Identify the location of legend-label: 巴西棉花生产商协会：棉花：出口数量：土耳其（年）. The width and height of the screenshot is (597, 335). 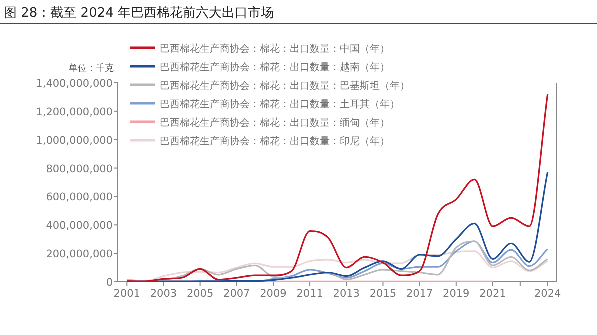
(280, 104).